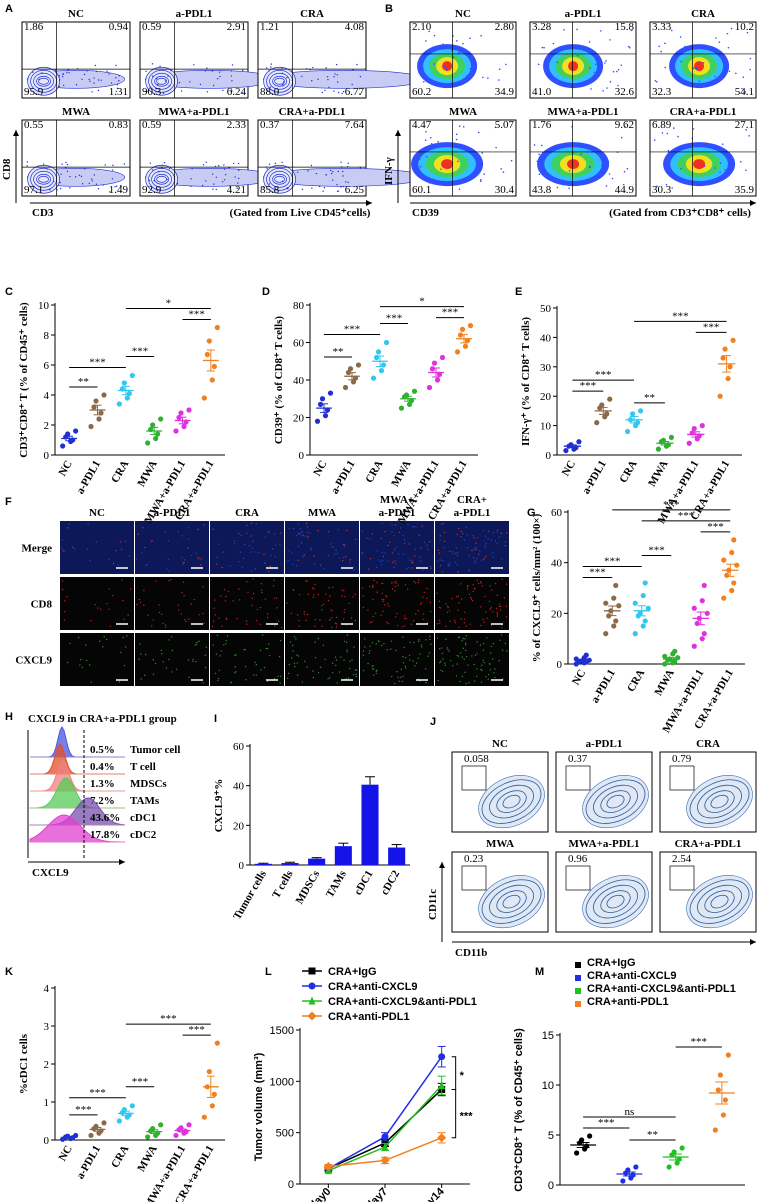  What do you see at coordinates (385, 1146) in the screenshot?
I see `marker` at bounding box center [385, 1146].